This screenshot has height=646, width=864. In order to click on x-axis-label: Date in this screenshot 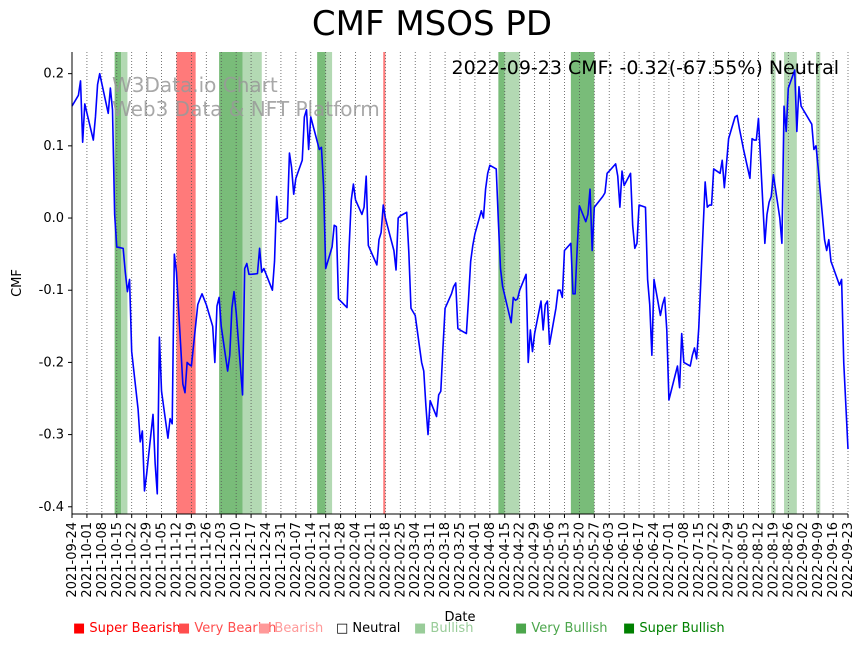, I will do `click(459, 617)`.